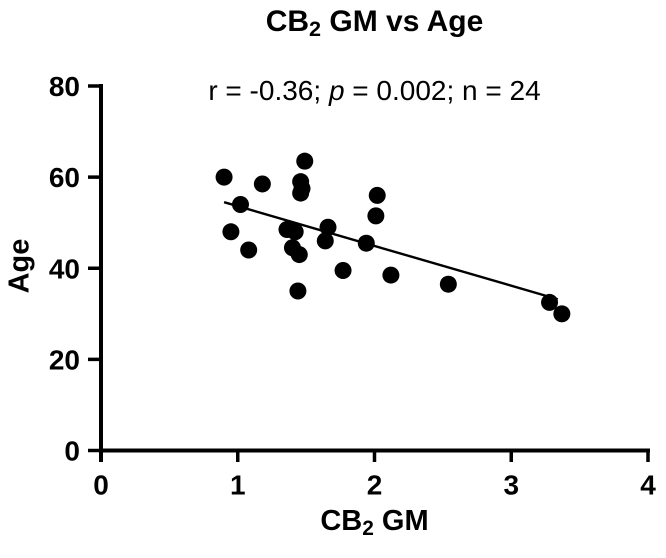 The width and height of the screenshot is (666, 558). Describe the element at coordinates (402, 21) in the screenshot. I see `chart-title-post: GM vs Age` at that location.